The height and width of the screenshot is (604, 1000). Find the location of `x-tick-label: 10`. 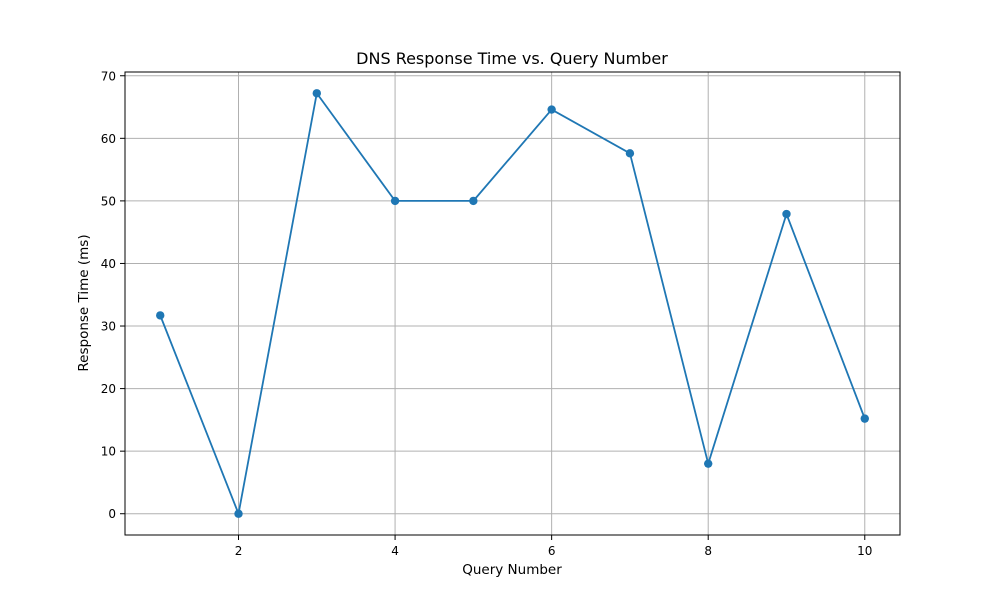

x-tick-label: 10 is located at coordinates (864, 551).